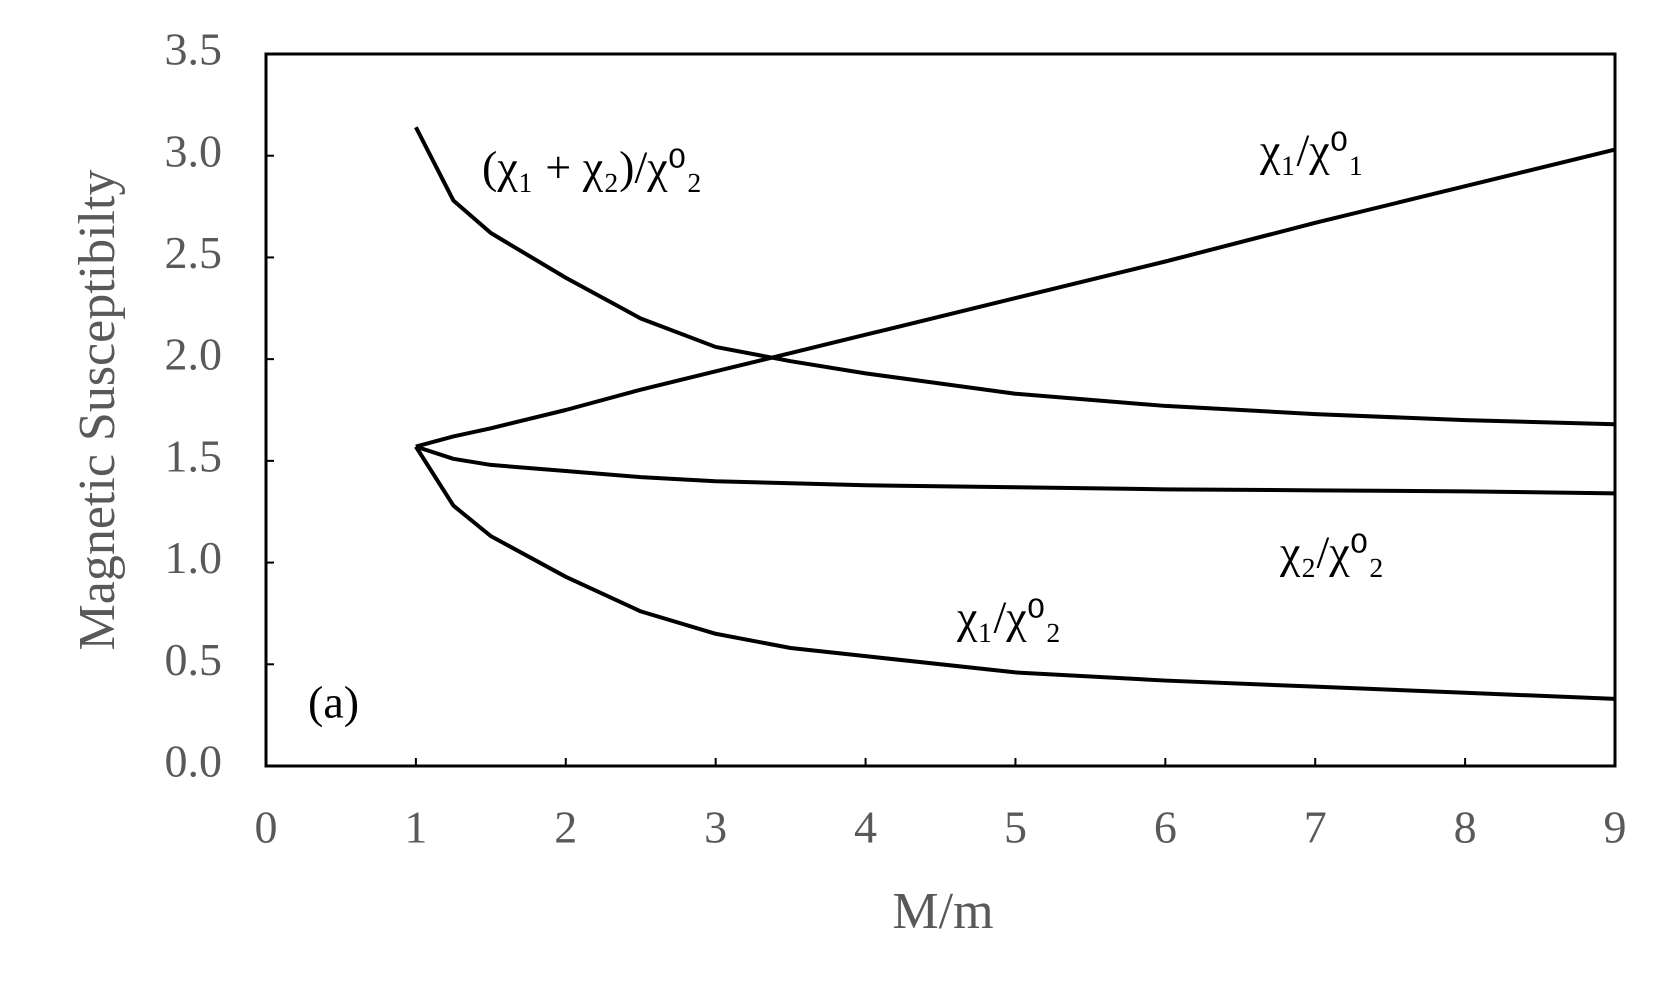 The image size is (1661, 997). I want to click on y-tick-label: 1.0, so click(194, 557).